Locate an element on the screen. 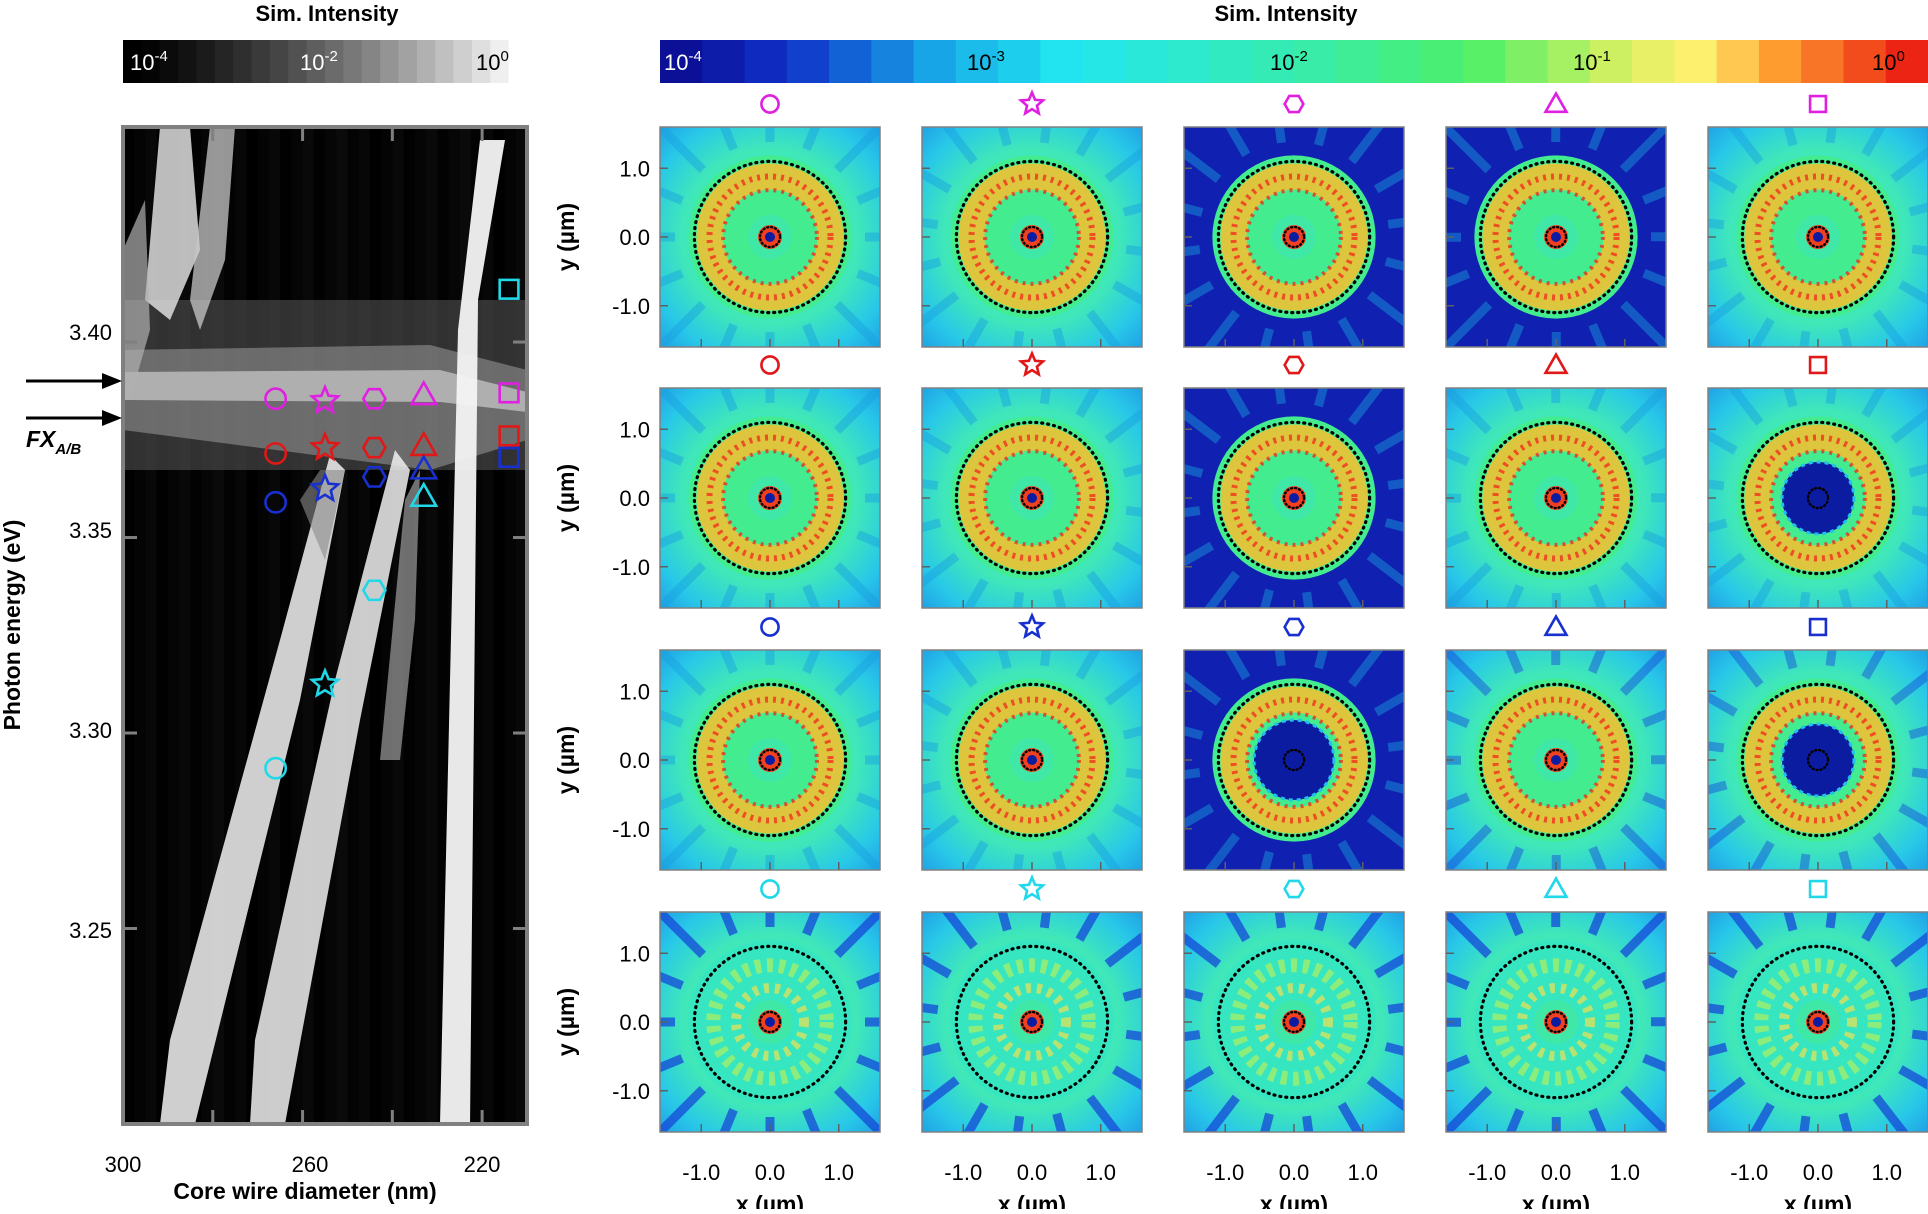  heatmap-xtick-label-220: 220 is located at coordinates (482, 1164).